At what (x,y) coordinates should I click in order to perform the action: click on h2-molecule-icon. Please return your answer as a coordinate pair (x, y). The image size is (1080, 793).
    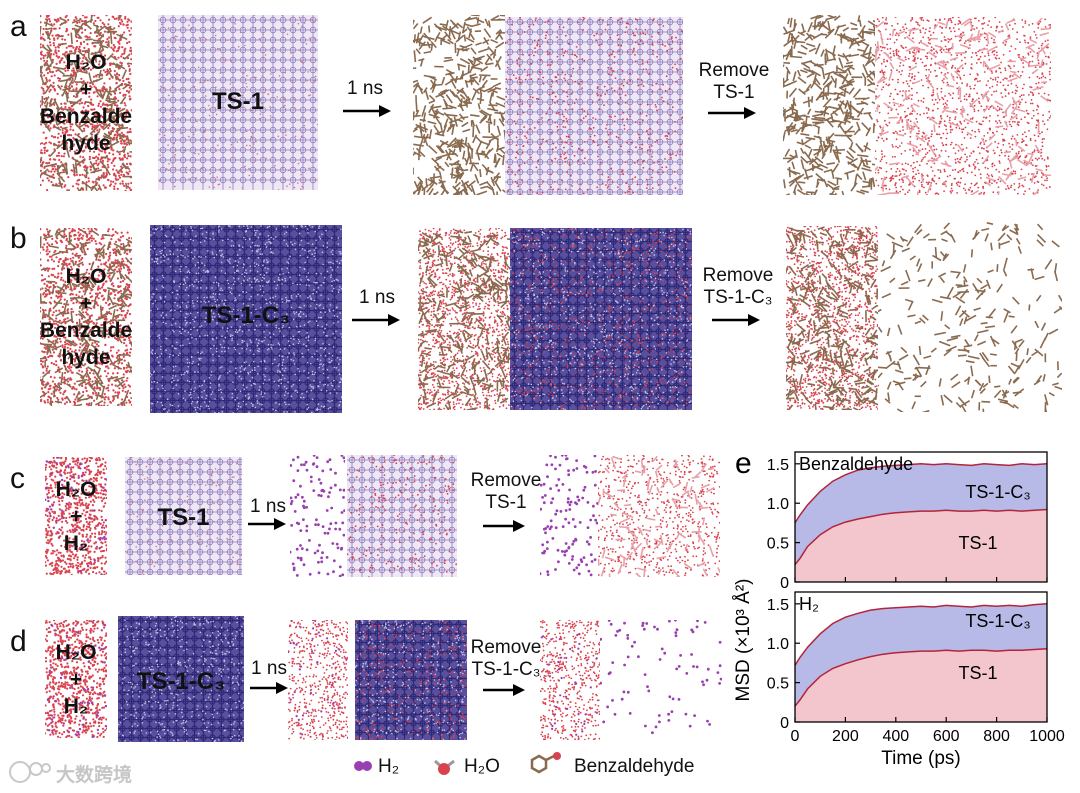
    Looking at the image, I should click on (363, 766).